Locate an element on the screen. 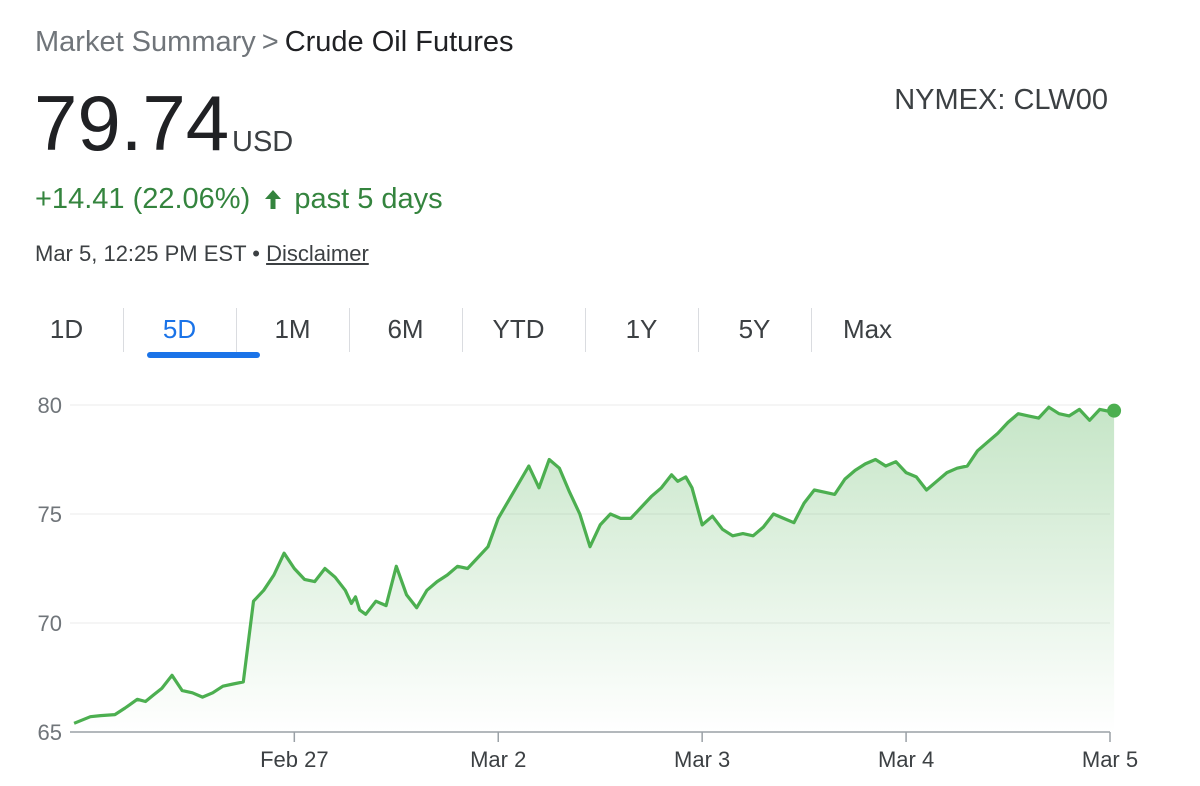  ticker-symbol: NYMEX: CLW00 is located at coordinates (1001, 100).